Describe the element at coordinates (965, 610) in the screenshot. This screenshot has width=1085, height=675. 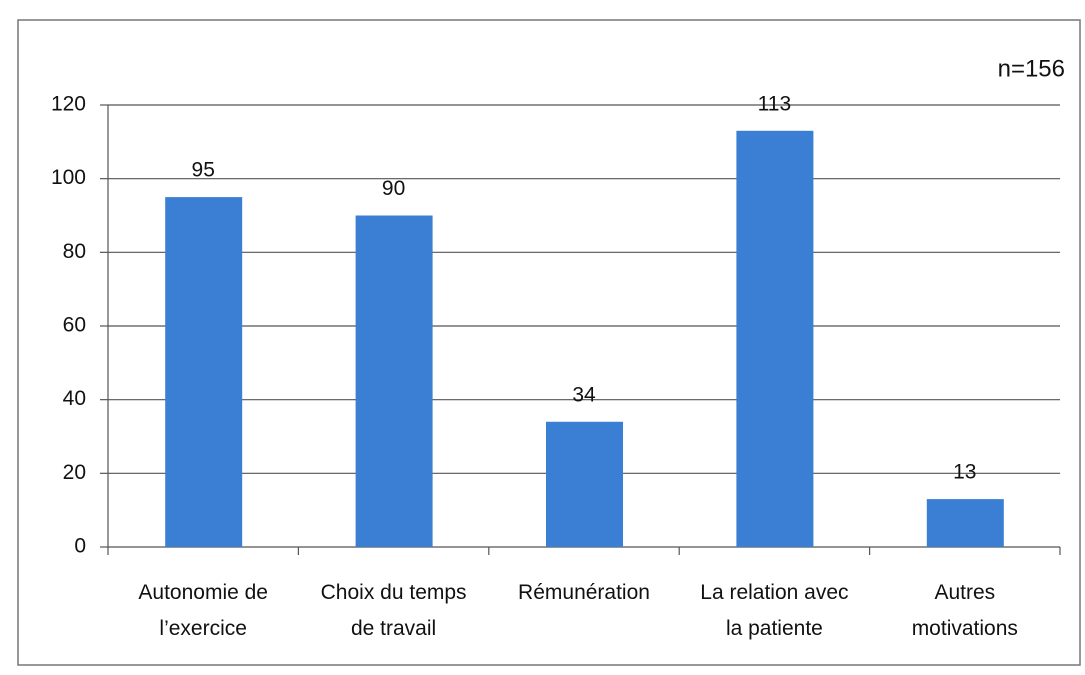
I see `x-tick-label: Autres motivations` at that location.